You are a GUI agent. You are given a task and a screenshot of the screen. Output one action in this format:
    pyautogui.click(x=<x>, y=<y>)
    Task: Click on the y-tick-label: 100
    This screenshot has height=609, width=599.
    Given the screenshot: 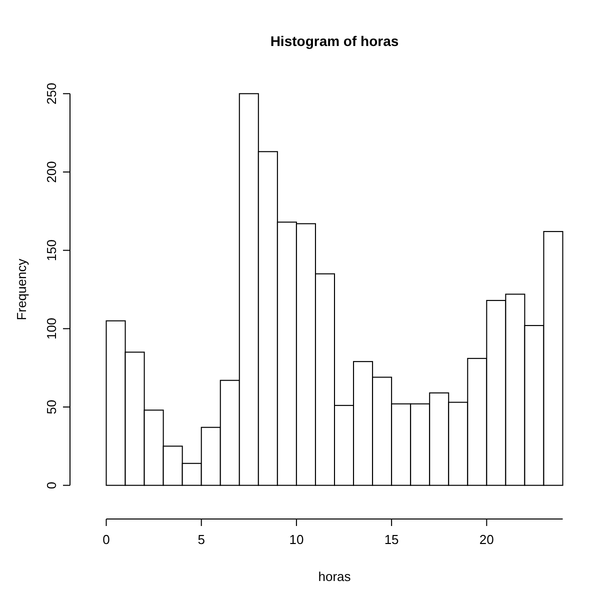 What is the action you would take?
    pyautogui.click(x=51, y=329)
    